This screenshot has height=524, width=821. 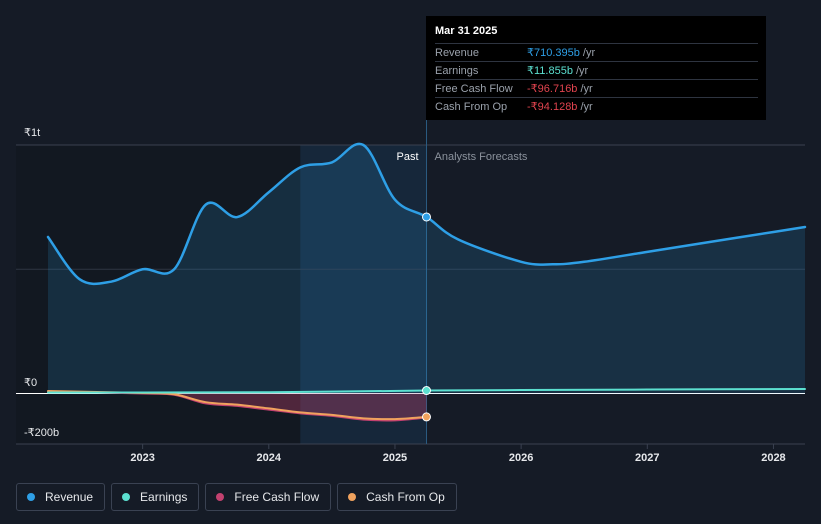 I want to click on tooltip-row-cash-from-op: Cash From Op -₹94.128b /yr, so click(x=596, y=106).